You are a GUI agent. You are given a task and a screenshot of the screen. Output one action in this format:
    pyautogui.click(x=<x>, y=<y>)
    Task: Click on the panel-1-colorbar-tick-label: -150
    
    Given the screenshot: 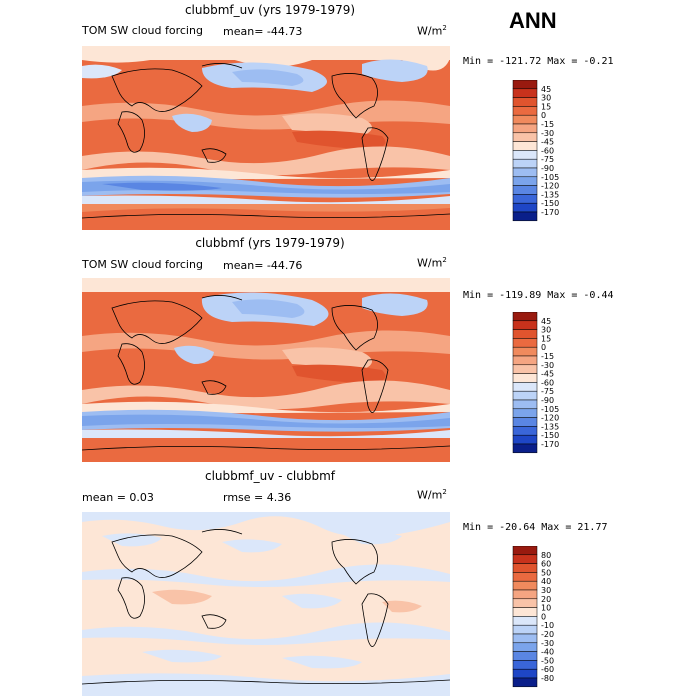 What is the action you would take?
    pyautogui.click(x=550, y=203)
    